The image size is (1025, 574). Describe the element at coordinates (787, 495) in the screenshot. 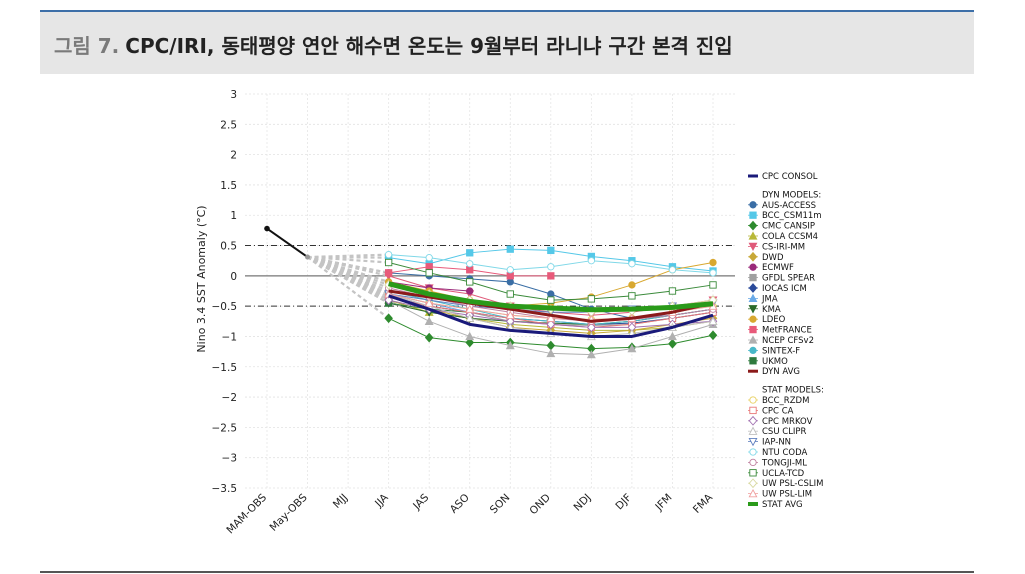

I see `legend-entry: UW PSL-LIM` at that location.